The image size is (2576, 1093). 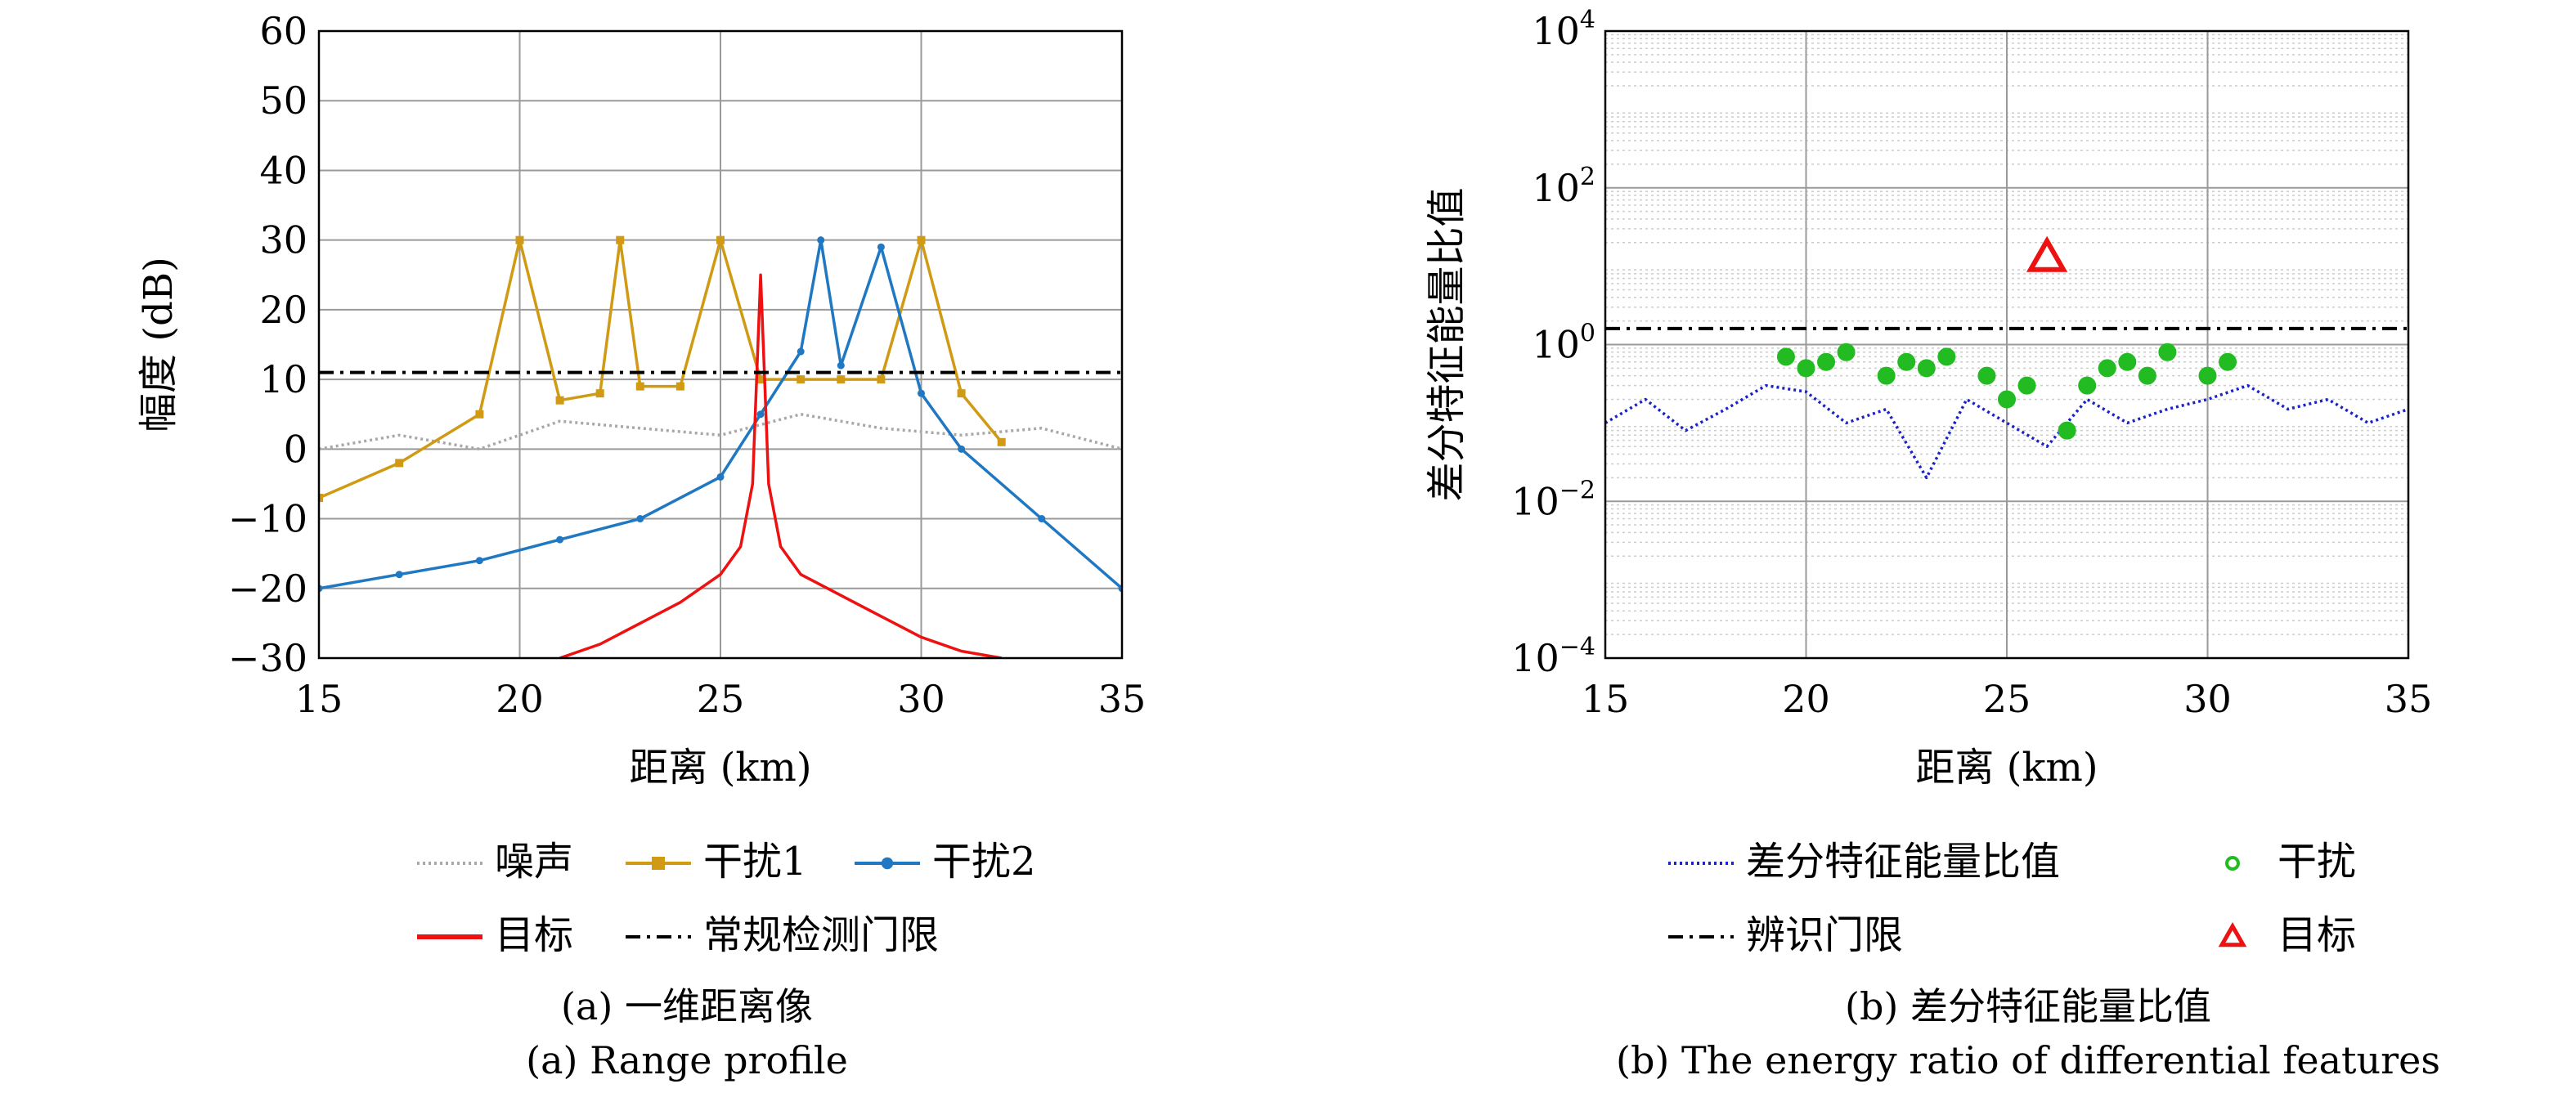 What do you see at coordinates (821, 935) in the screenshot?
I see `legend-label: 常规检测门限` at bounding box center [821, 935].